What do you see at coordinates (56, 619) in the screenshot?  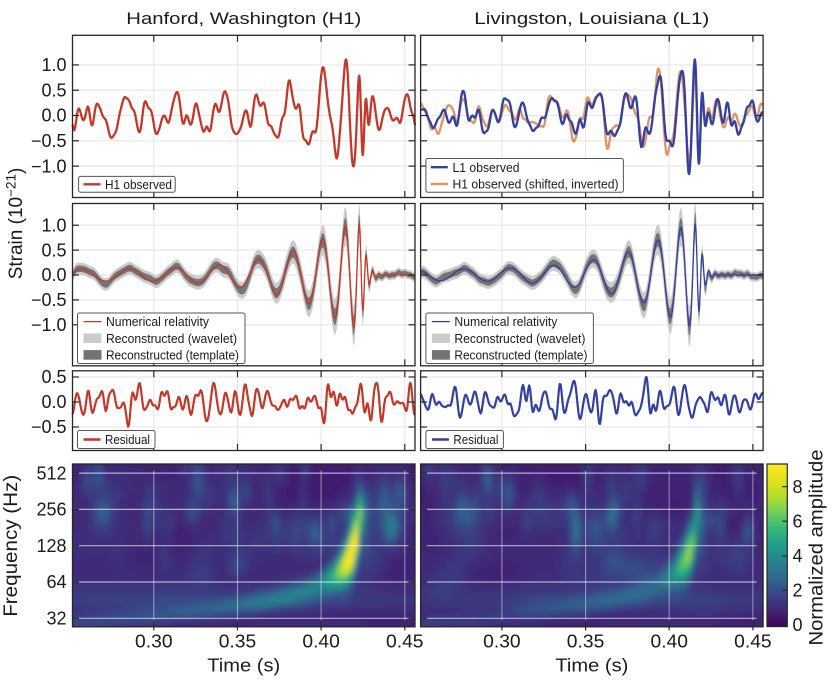 I see `svg-text: 32` at bounding box center [56, 619].